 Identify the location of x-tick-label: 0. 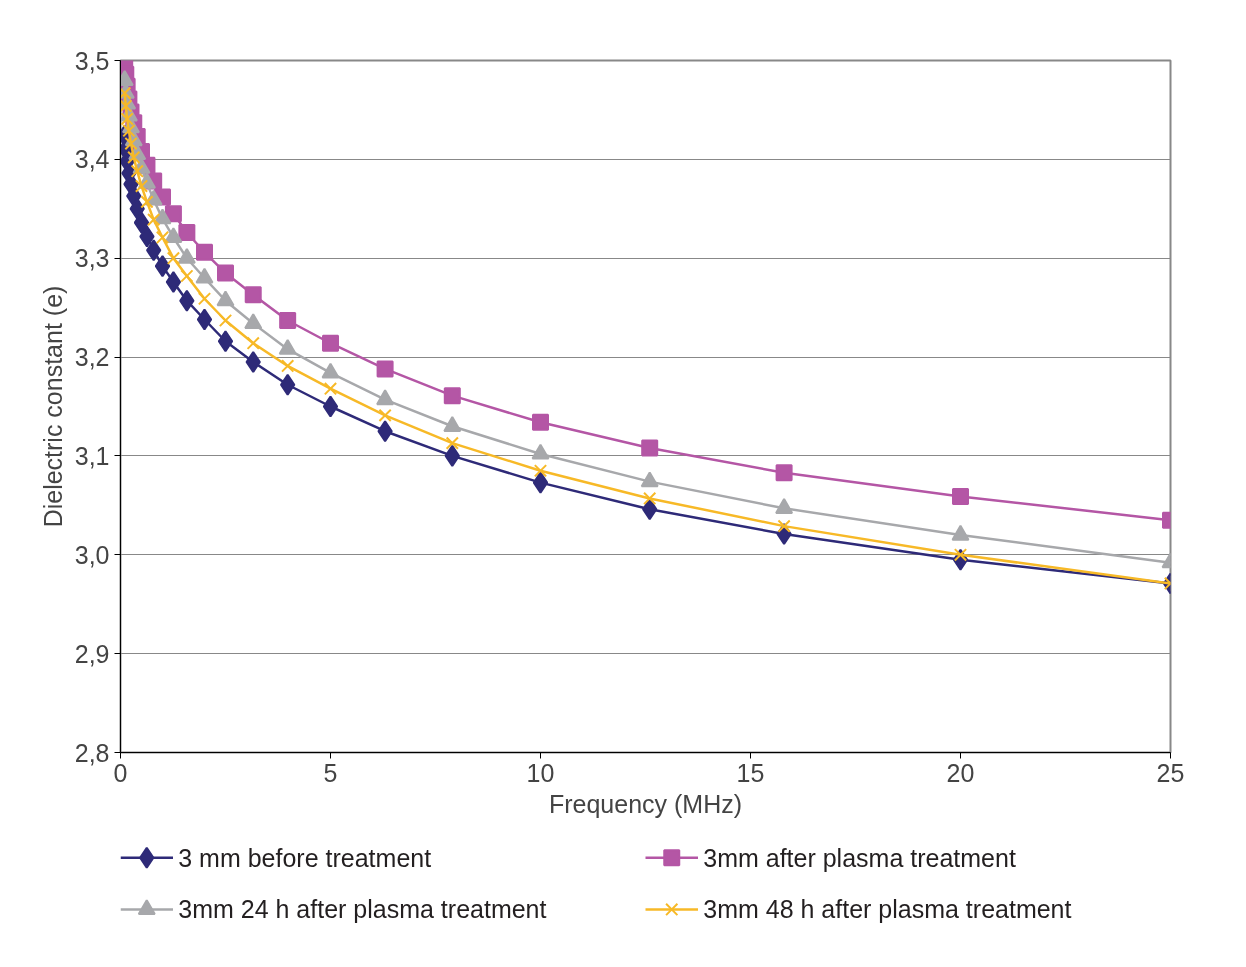
(120, 772).